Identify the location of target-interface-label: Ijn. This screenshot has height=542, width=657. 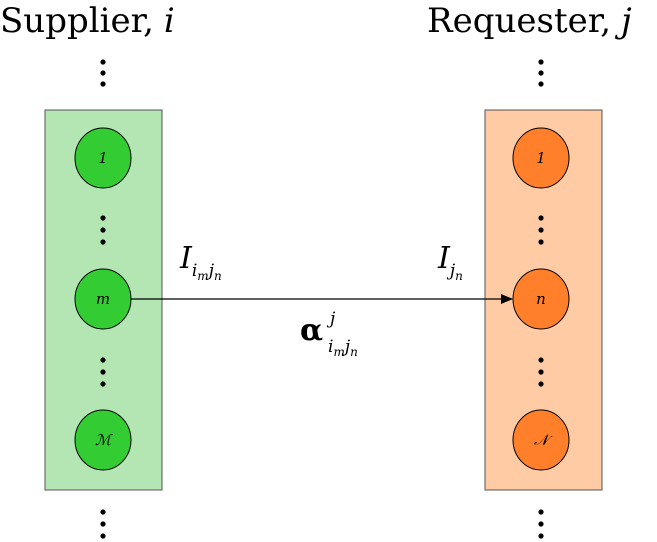
(450, 262).